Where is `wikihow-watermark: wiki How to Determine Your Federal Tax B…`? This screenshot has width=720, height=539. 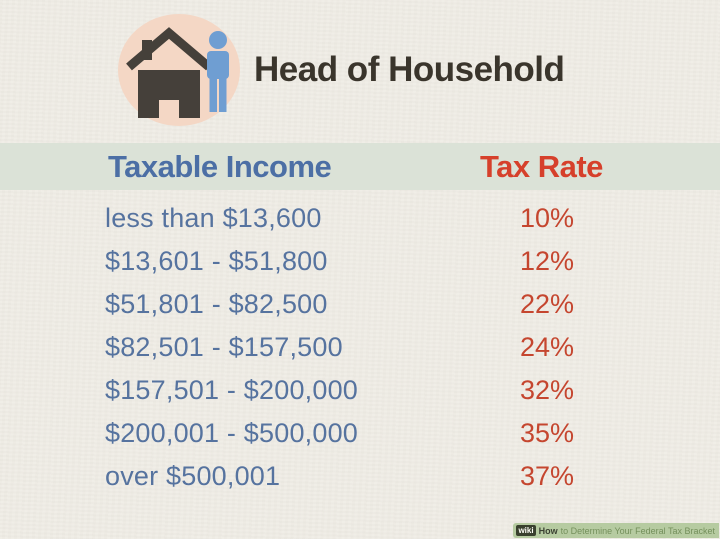 wikihow-watermark: wiki How to Determine Your Federal Tax B… is located at coordinates (616, 530).